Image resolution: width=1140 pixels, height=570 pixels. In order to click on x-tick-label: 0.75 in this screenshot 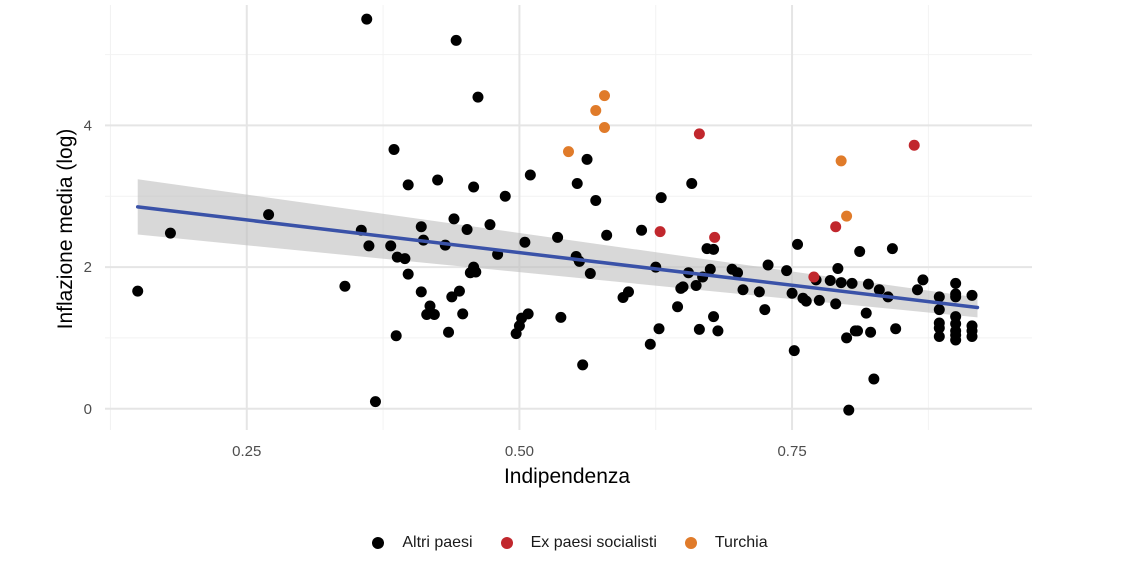, I will do `click(791, 451)`.